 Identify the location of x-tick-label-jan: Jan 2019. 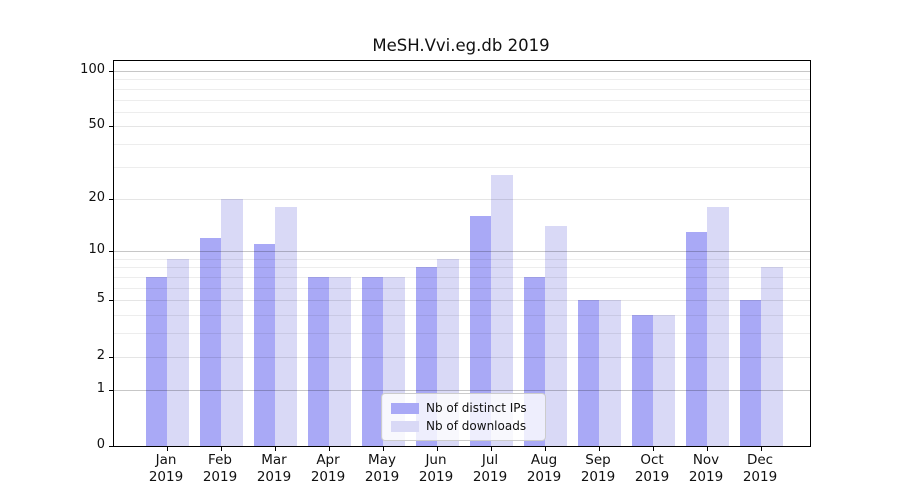
(166, 468).